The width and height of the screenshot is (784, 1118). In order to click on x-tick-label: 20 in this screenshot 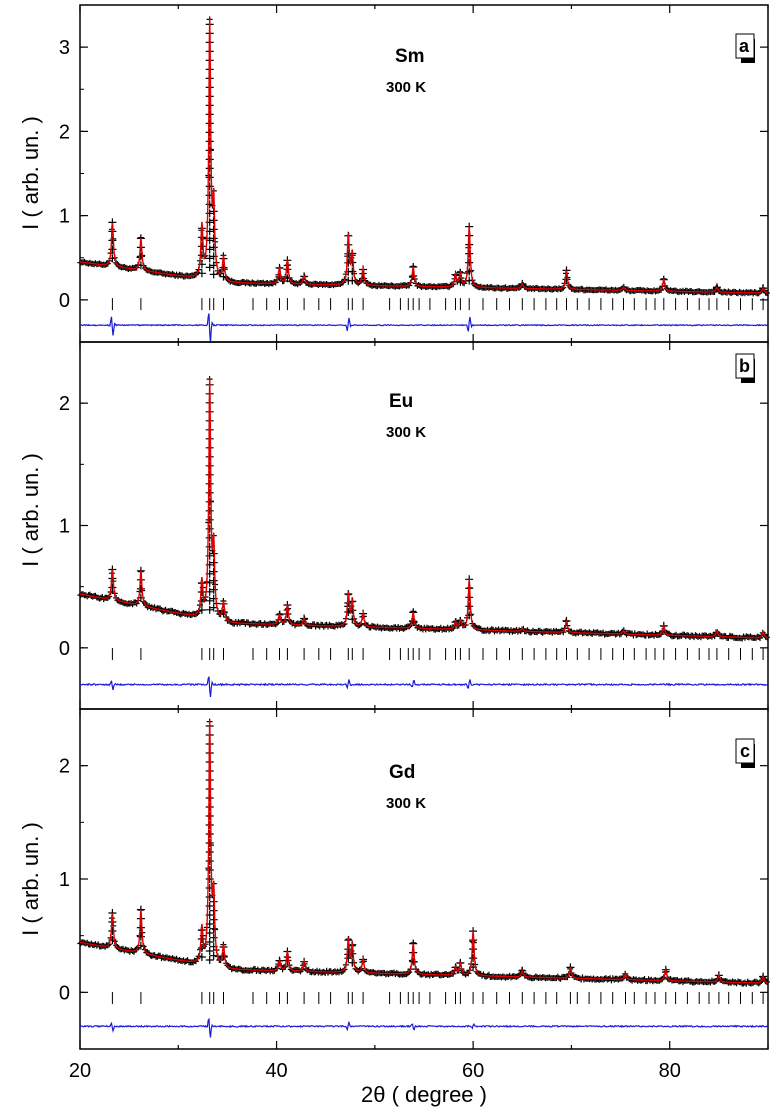, I will do `click(80, 1071)`.